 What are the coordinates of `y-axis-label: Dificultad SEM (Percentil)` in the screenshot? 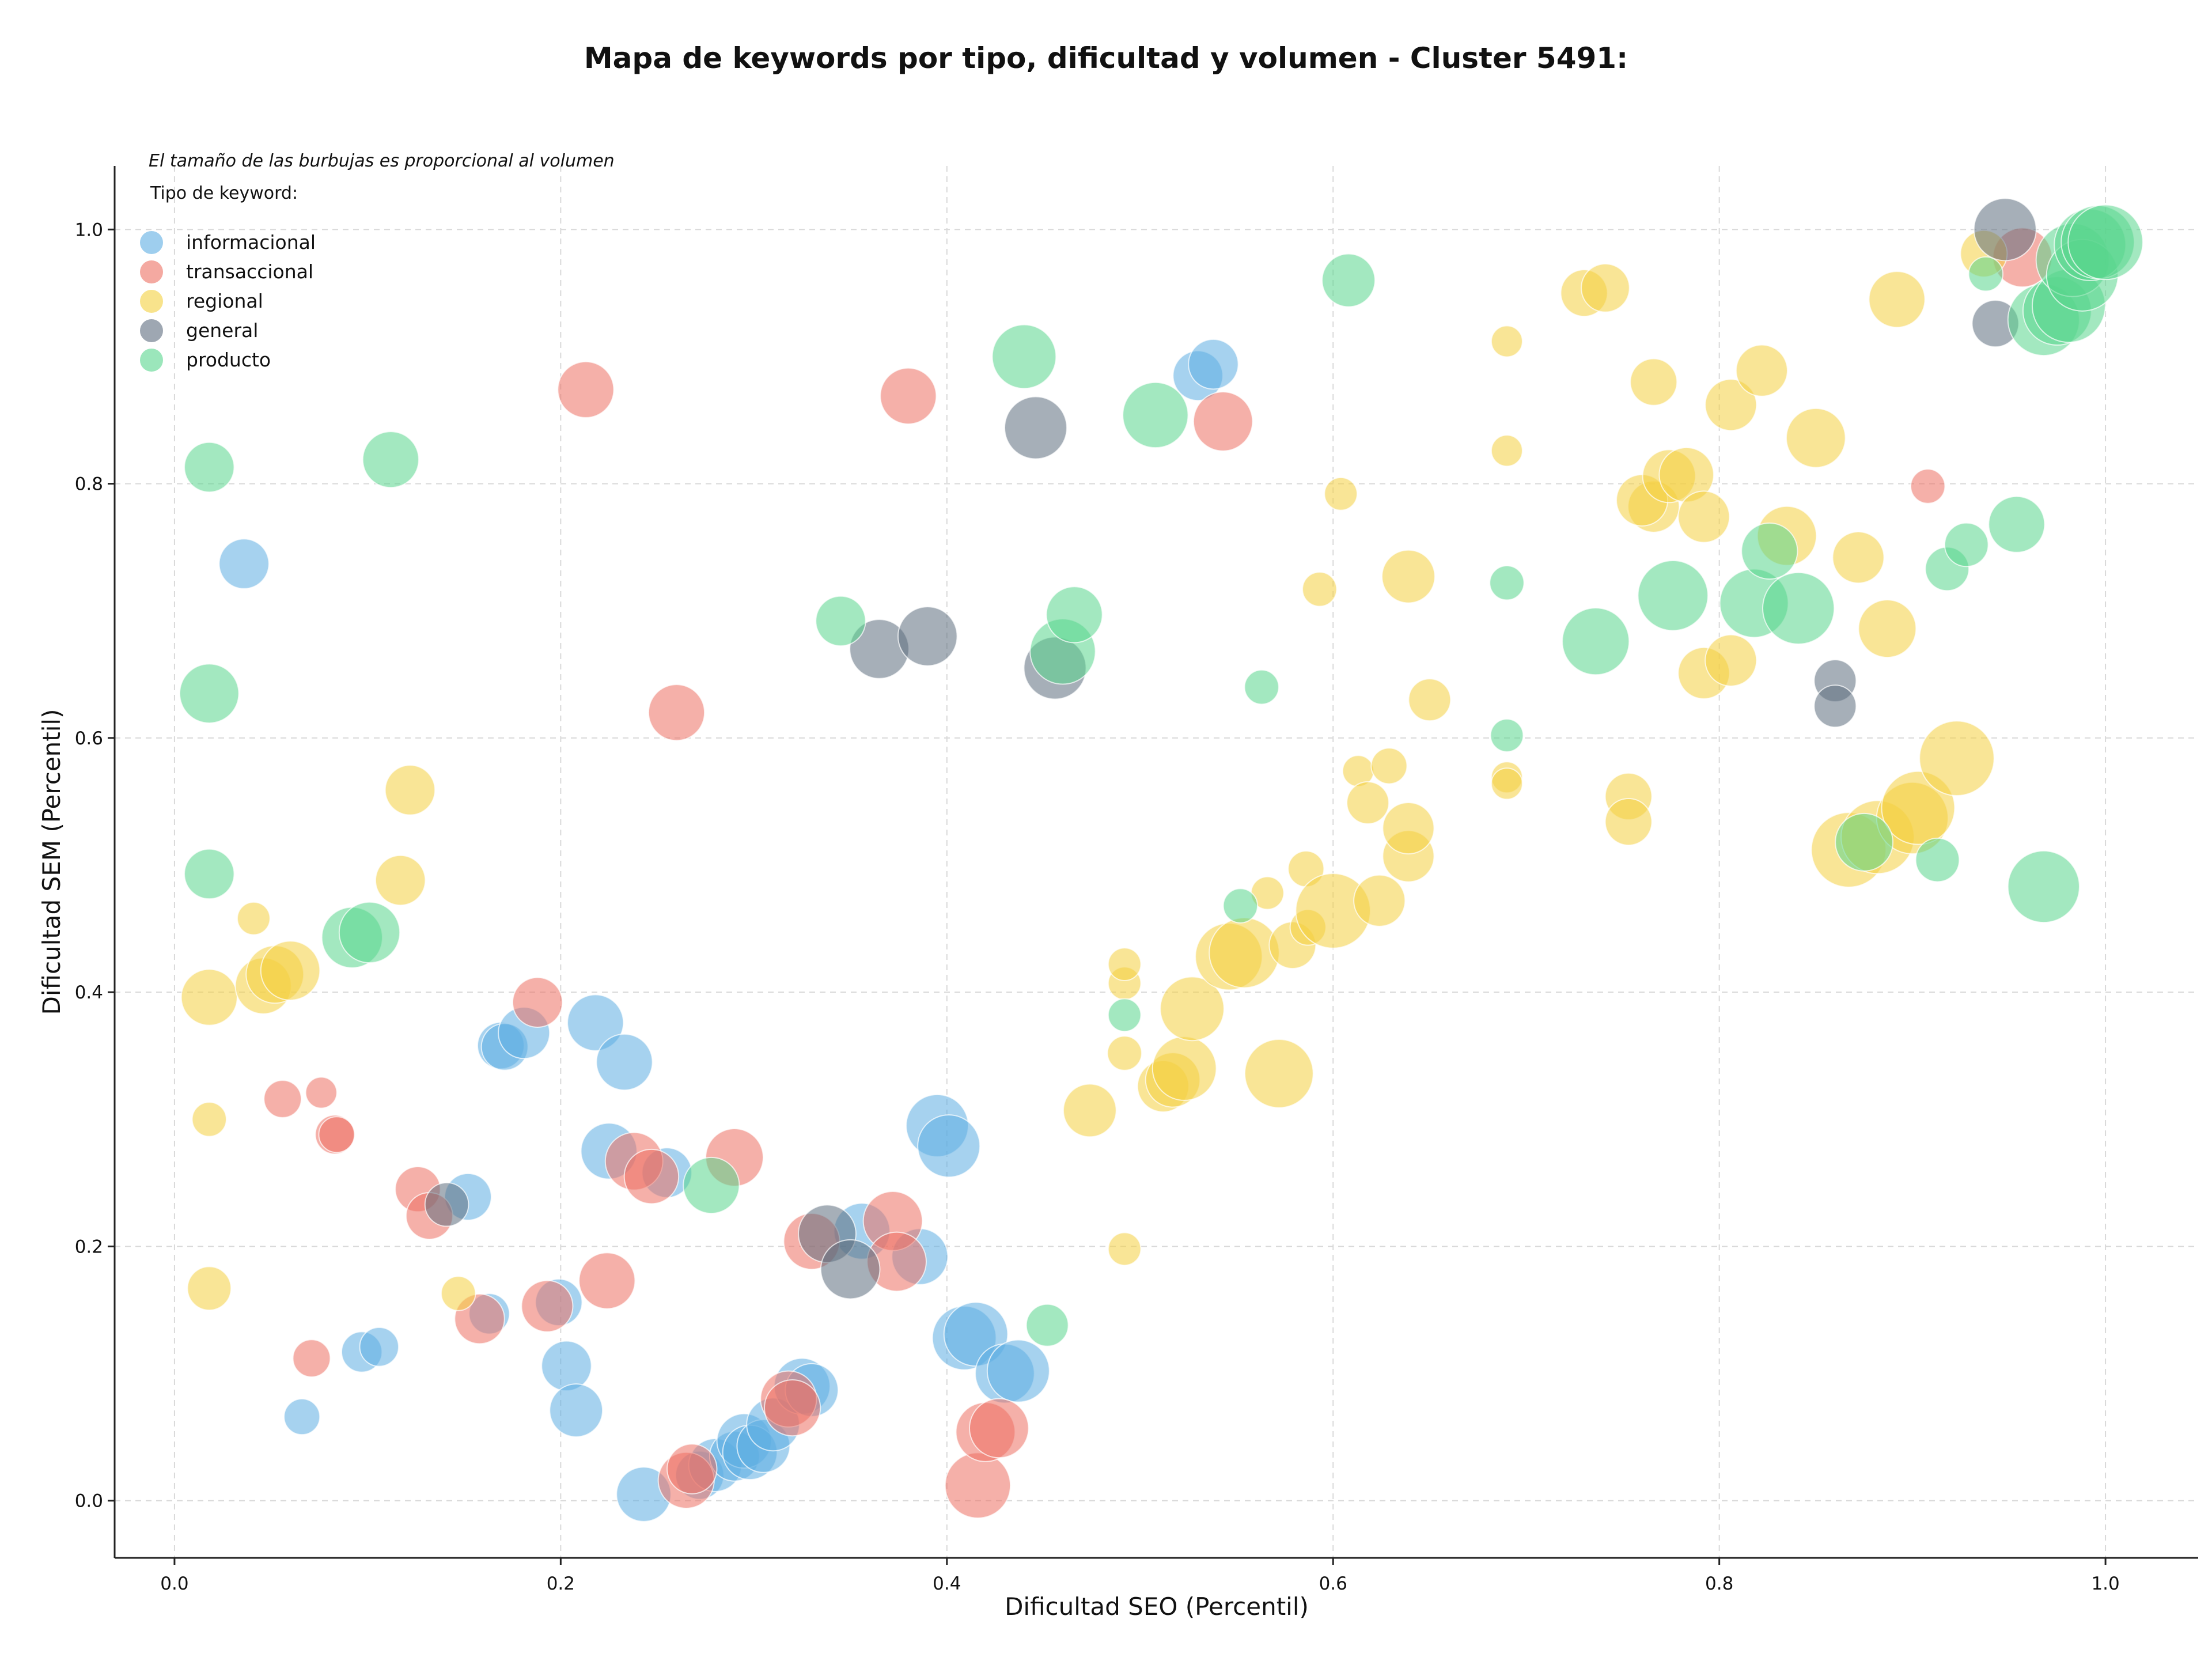 It's located at (51, 862).